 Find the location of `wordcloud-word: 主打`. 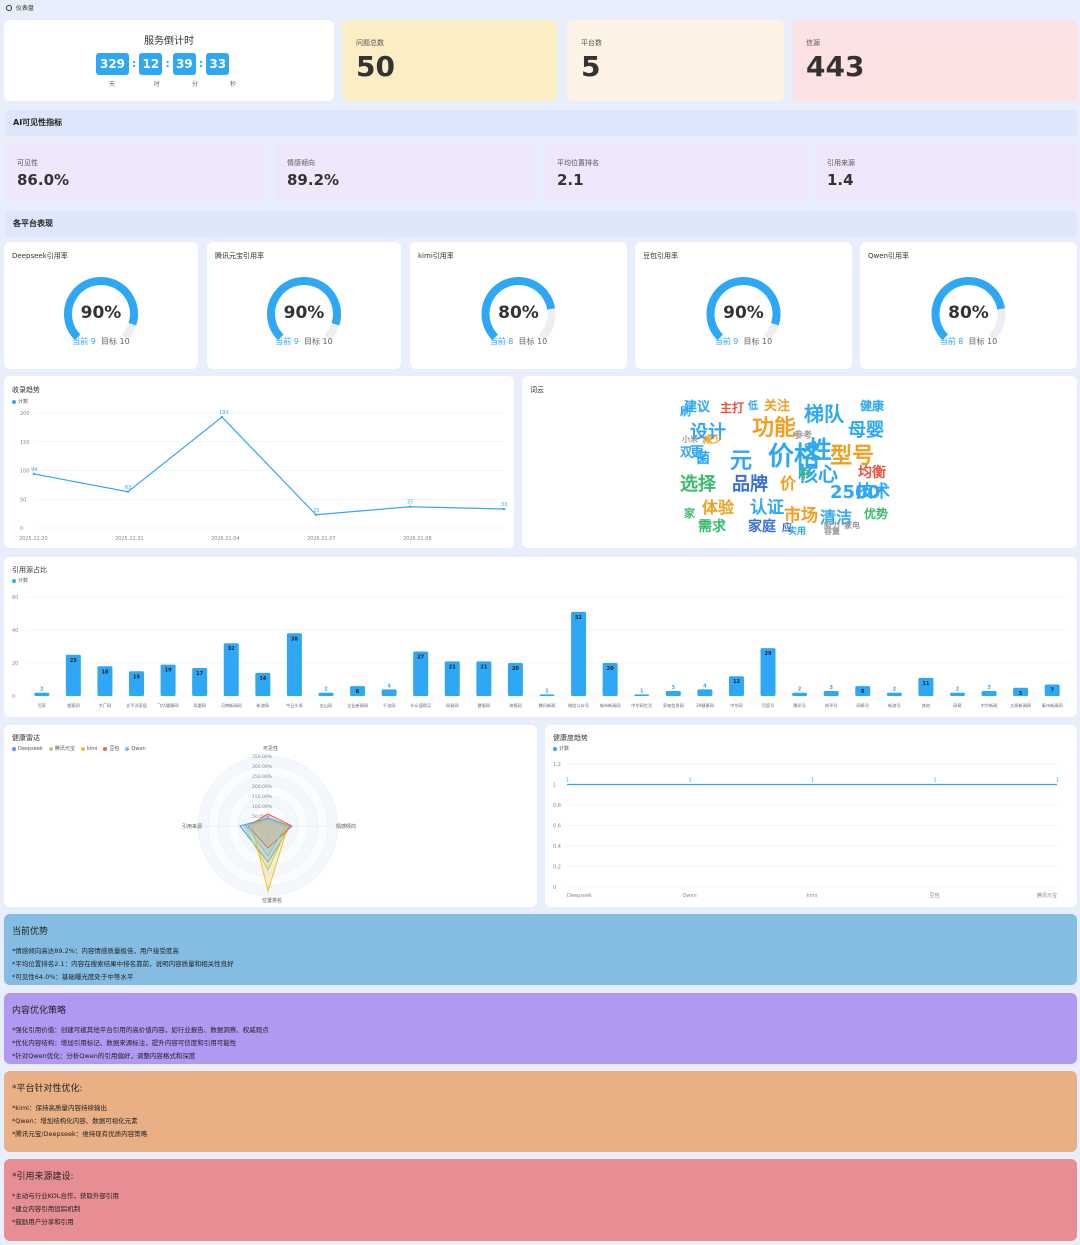

wordcloud-word: 主打 is located at coordinates (732, 408).